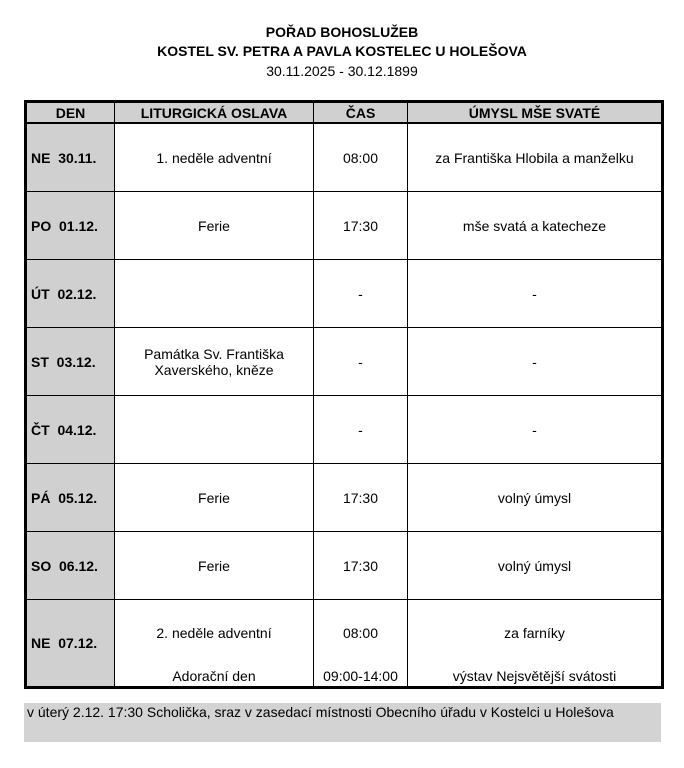 The image size is (684, 768). Describe the element at coordinates (535, 157) in the screenshot. I see `intention: za Františka Hlobila a manželku` at that location.